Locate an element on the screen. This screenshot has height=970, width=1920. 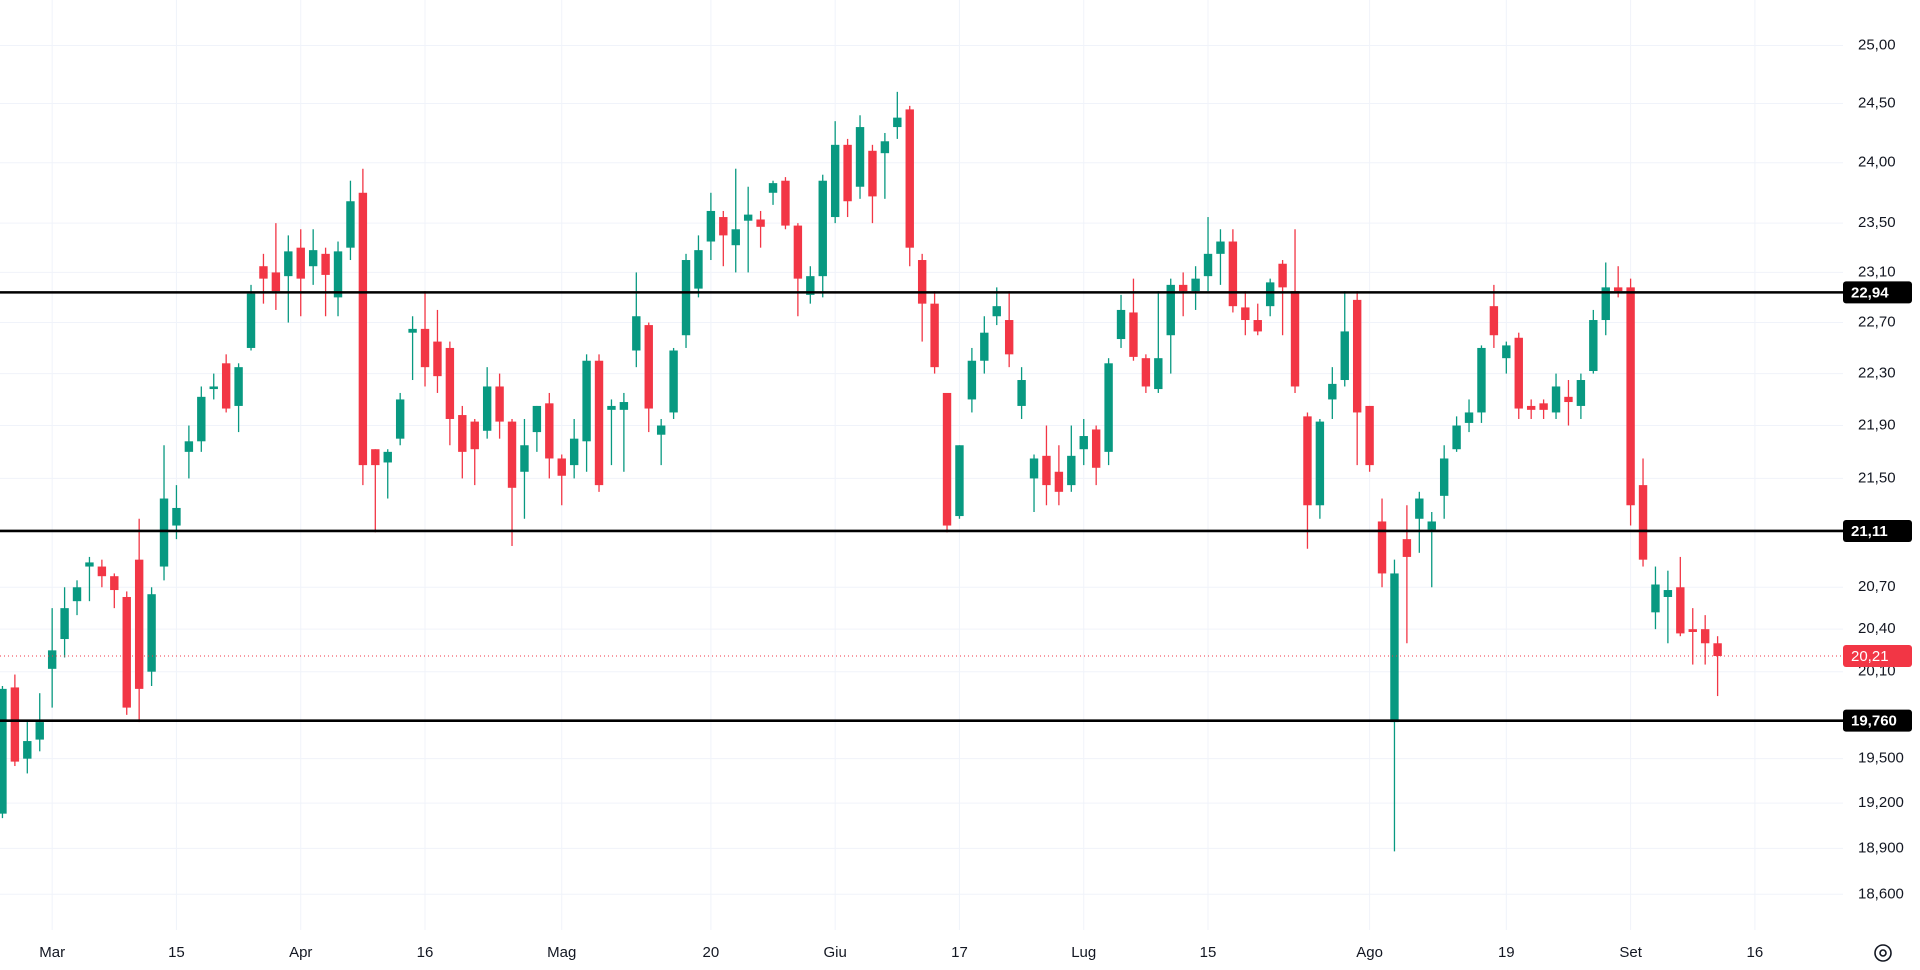
x-tick-label: 19 is located at coordinates (1506, 952).